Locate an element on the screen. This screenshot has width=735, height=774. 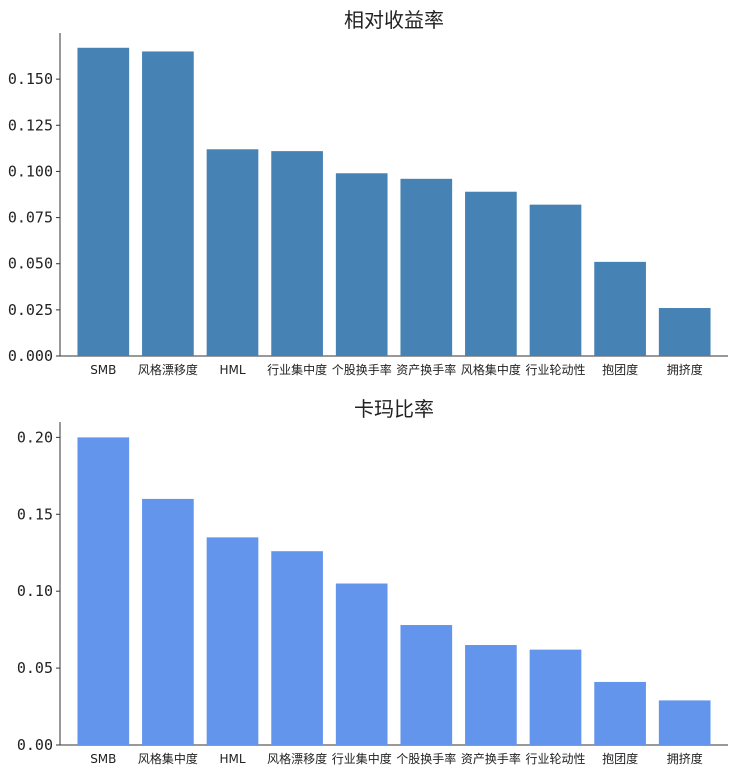
y-tick-label: 0.150 is located at coordinates (30, 79).